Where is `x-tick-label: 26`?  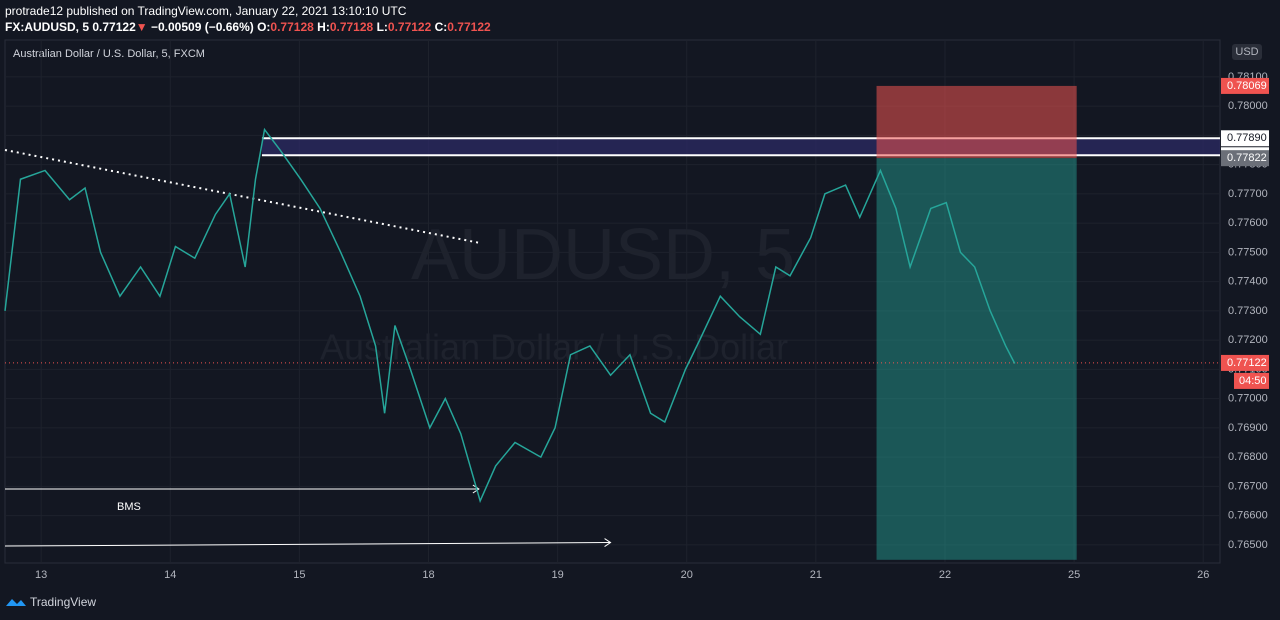
x-tick-label: 26 is located at coordinates (1203, 575).